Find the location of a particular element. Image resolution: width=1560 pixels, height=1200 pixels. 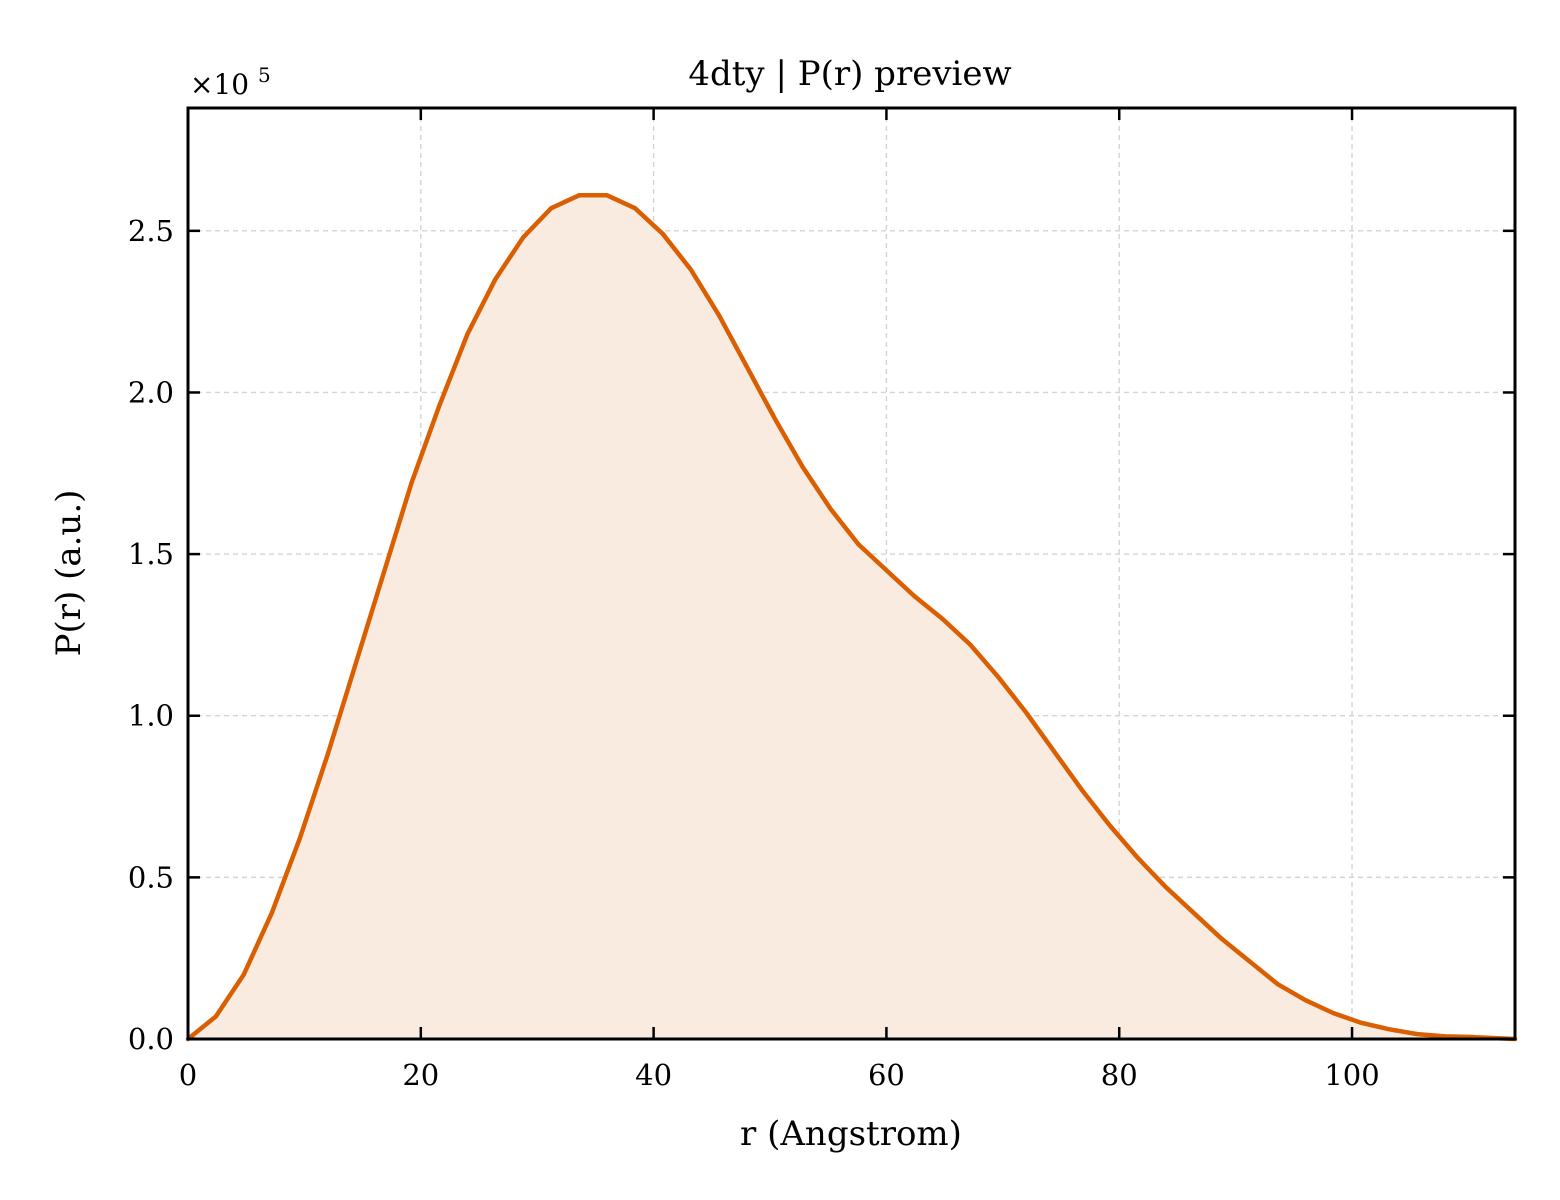

y-axis-multiplier: ×10 5 is located at coordinates (230, 82).